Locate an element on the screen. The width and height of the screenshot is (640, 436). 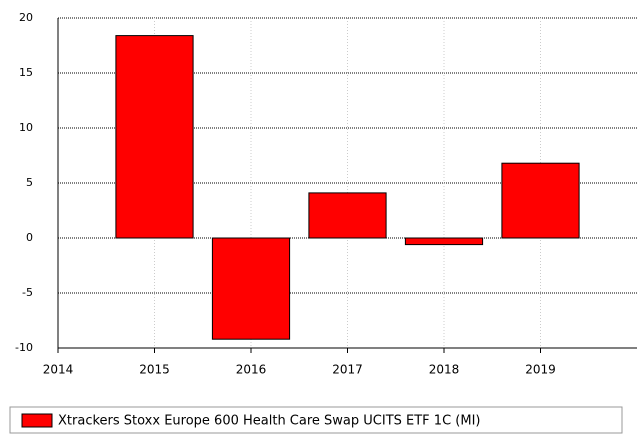
x-tick-label: 2018 is located at coordinates (444, 370).